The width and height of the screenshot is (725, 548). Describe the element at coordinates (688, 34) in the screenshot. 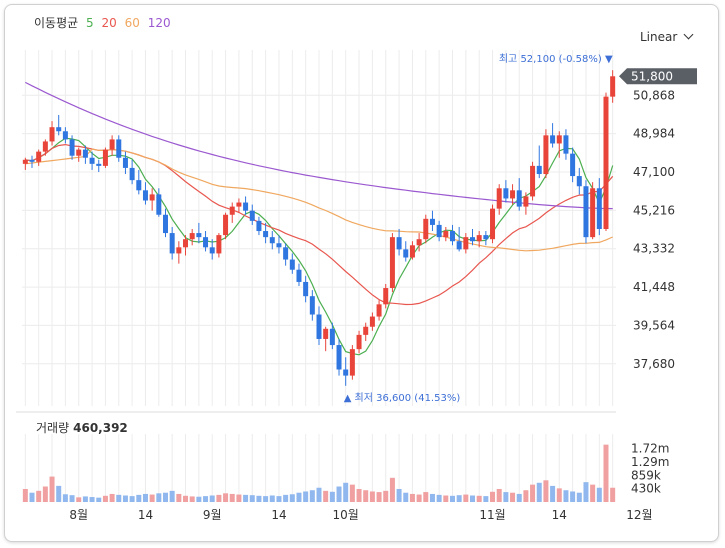

I see `chevron-down-icon` at that location.